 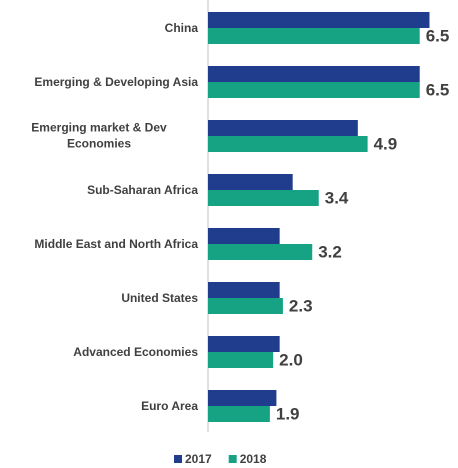 What do you see at coordinates (99, 298) in the screenshot?
I see `category-label: United States` at bounding box center [99, 298].